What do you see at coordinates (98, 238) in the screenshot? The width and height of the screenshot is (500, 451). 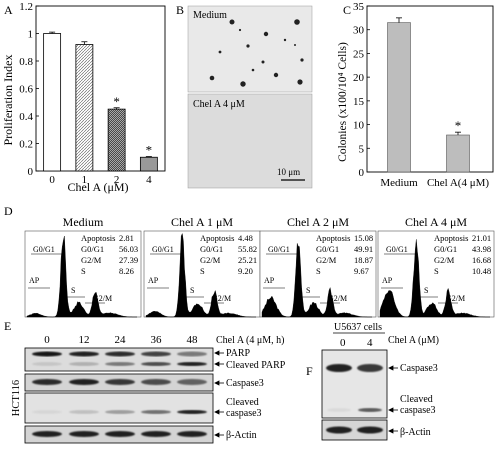 I see `stat-label: Apoptosis` at bounding box center [98, 238].